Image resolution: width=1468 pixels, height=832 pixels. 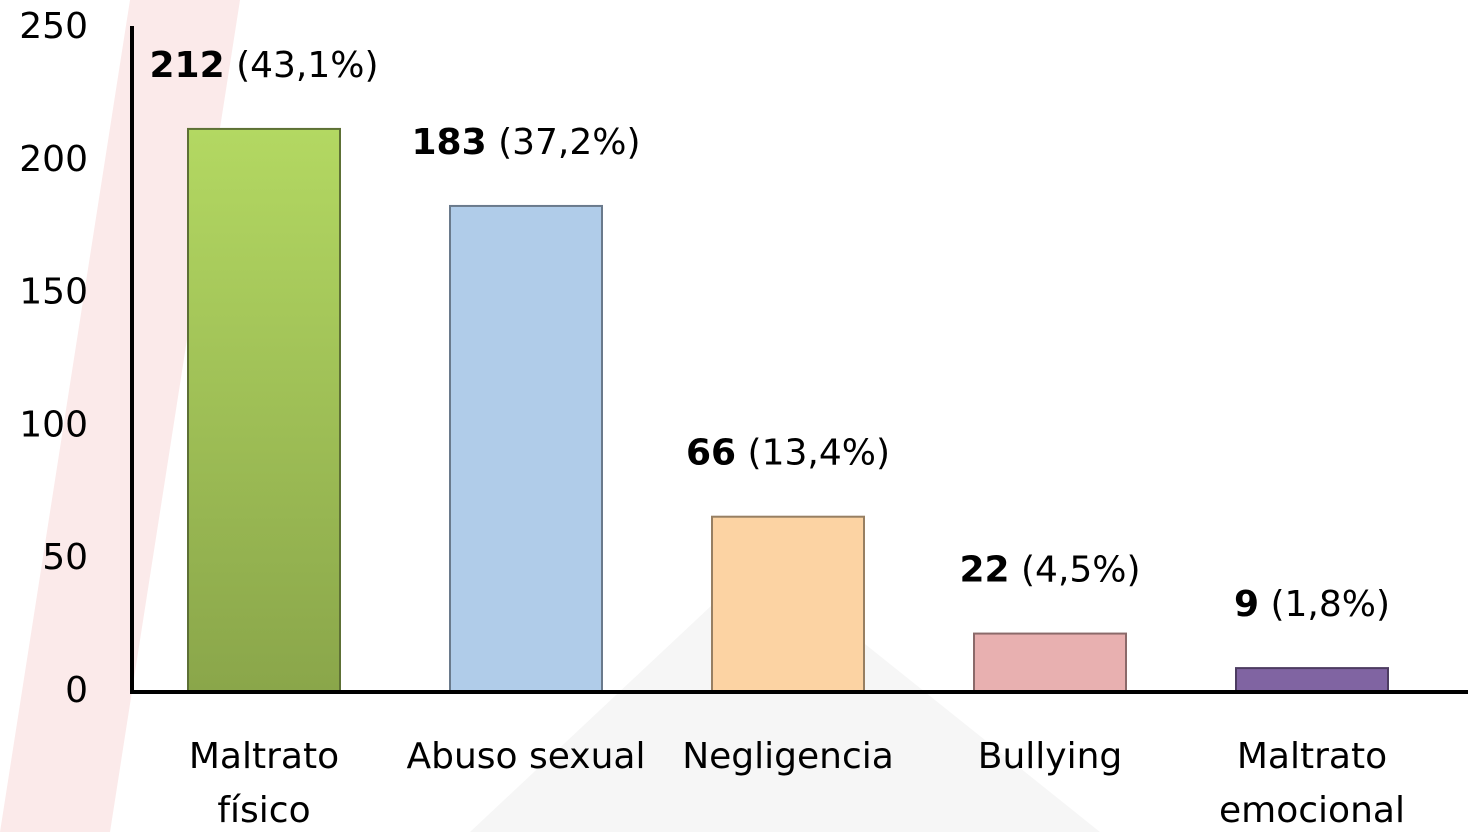 What do you see at coordinates (76, 690) in the screenshot?
I see `y-tick-label: 0` at bounding box center [76, 690].